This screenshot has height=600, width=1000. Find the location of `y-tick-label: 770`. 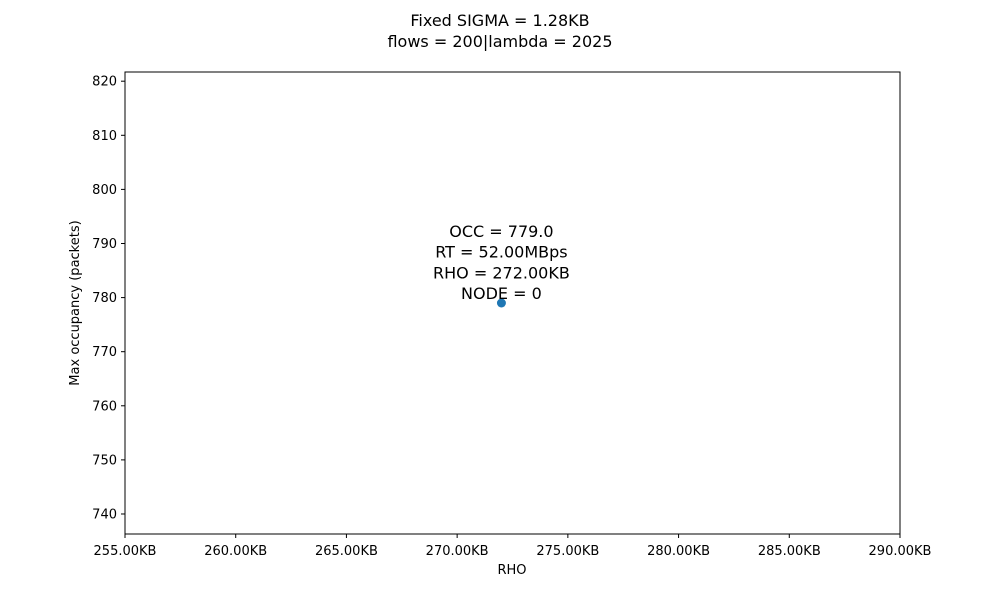

y-tick-label: 770 is located at coordinates (104, 352).